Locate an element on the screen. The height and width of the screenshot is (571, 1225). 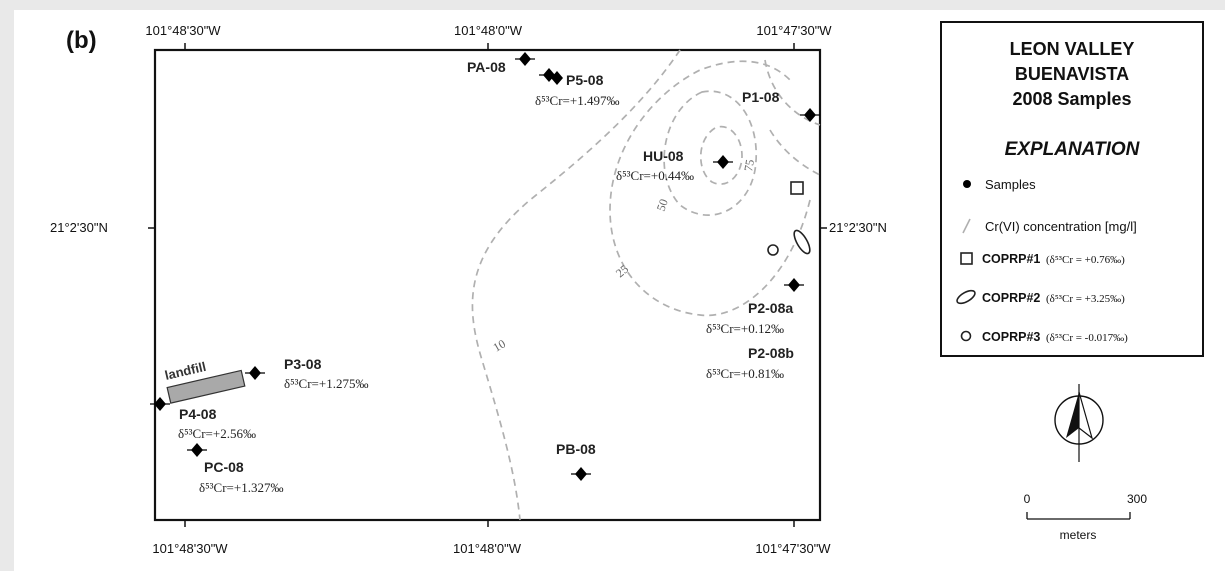
coord-bottom-left: 101°48'30"W is located at coordinates (190, 548).